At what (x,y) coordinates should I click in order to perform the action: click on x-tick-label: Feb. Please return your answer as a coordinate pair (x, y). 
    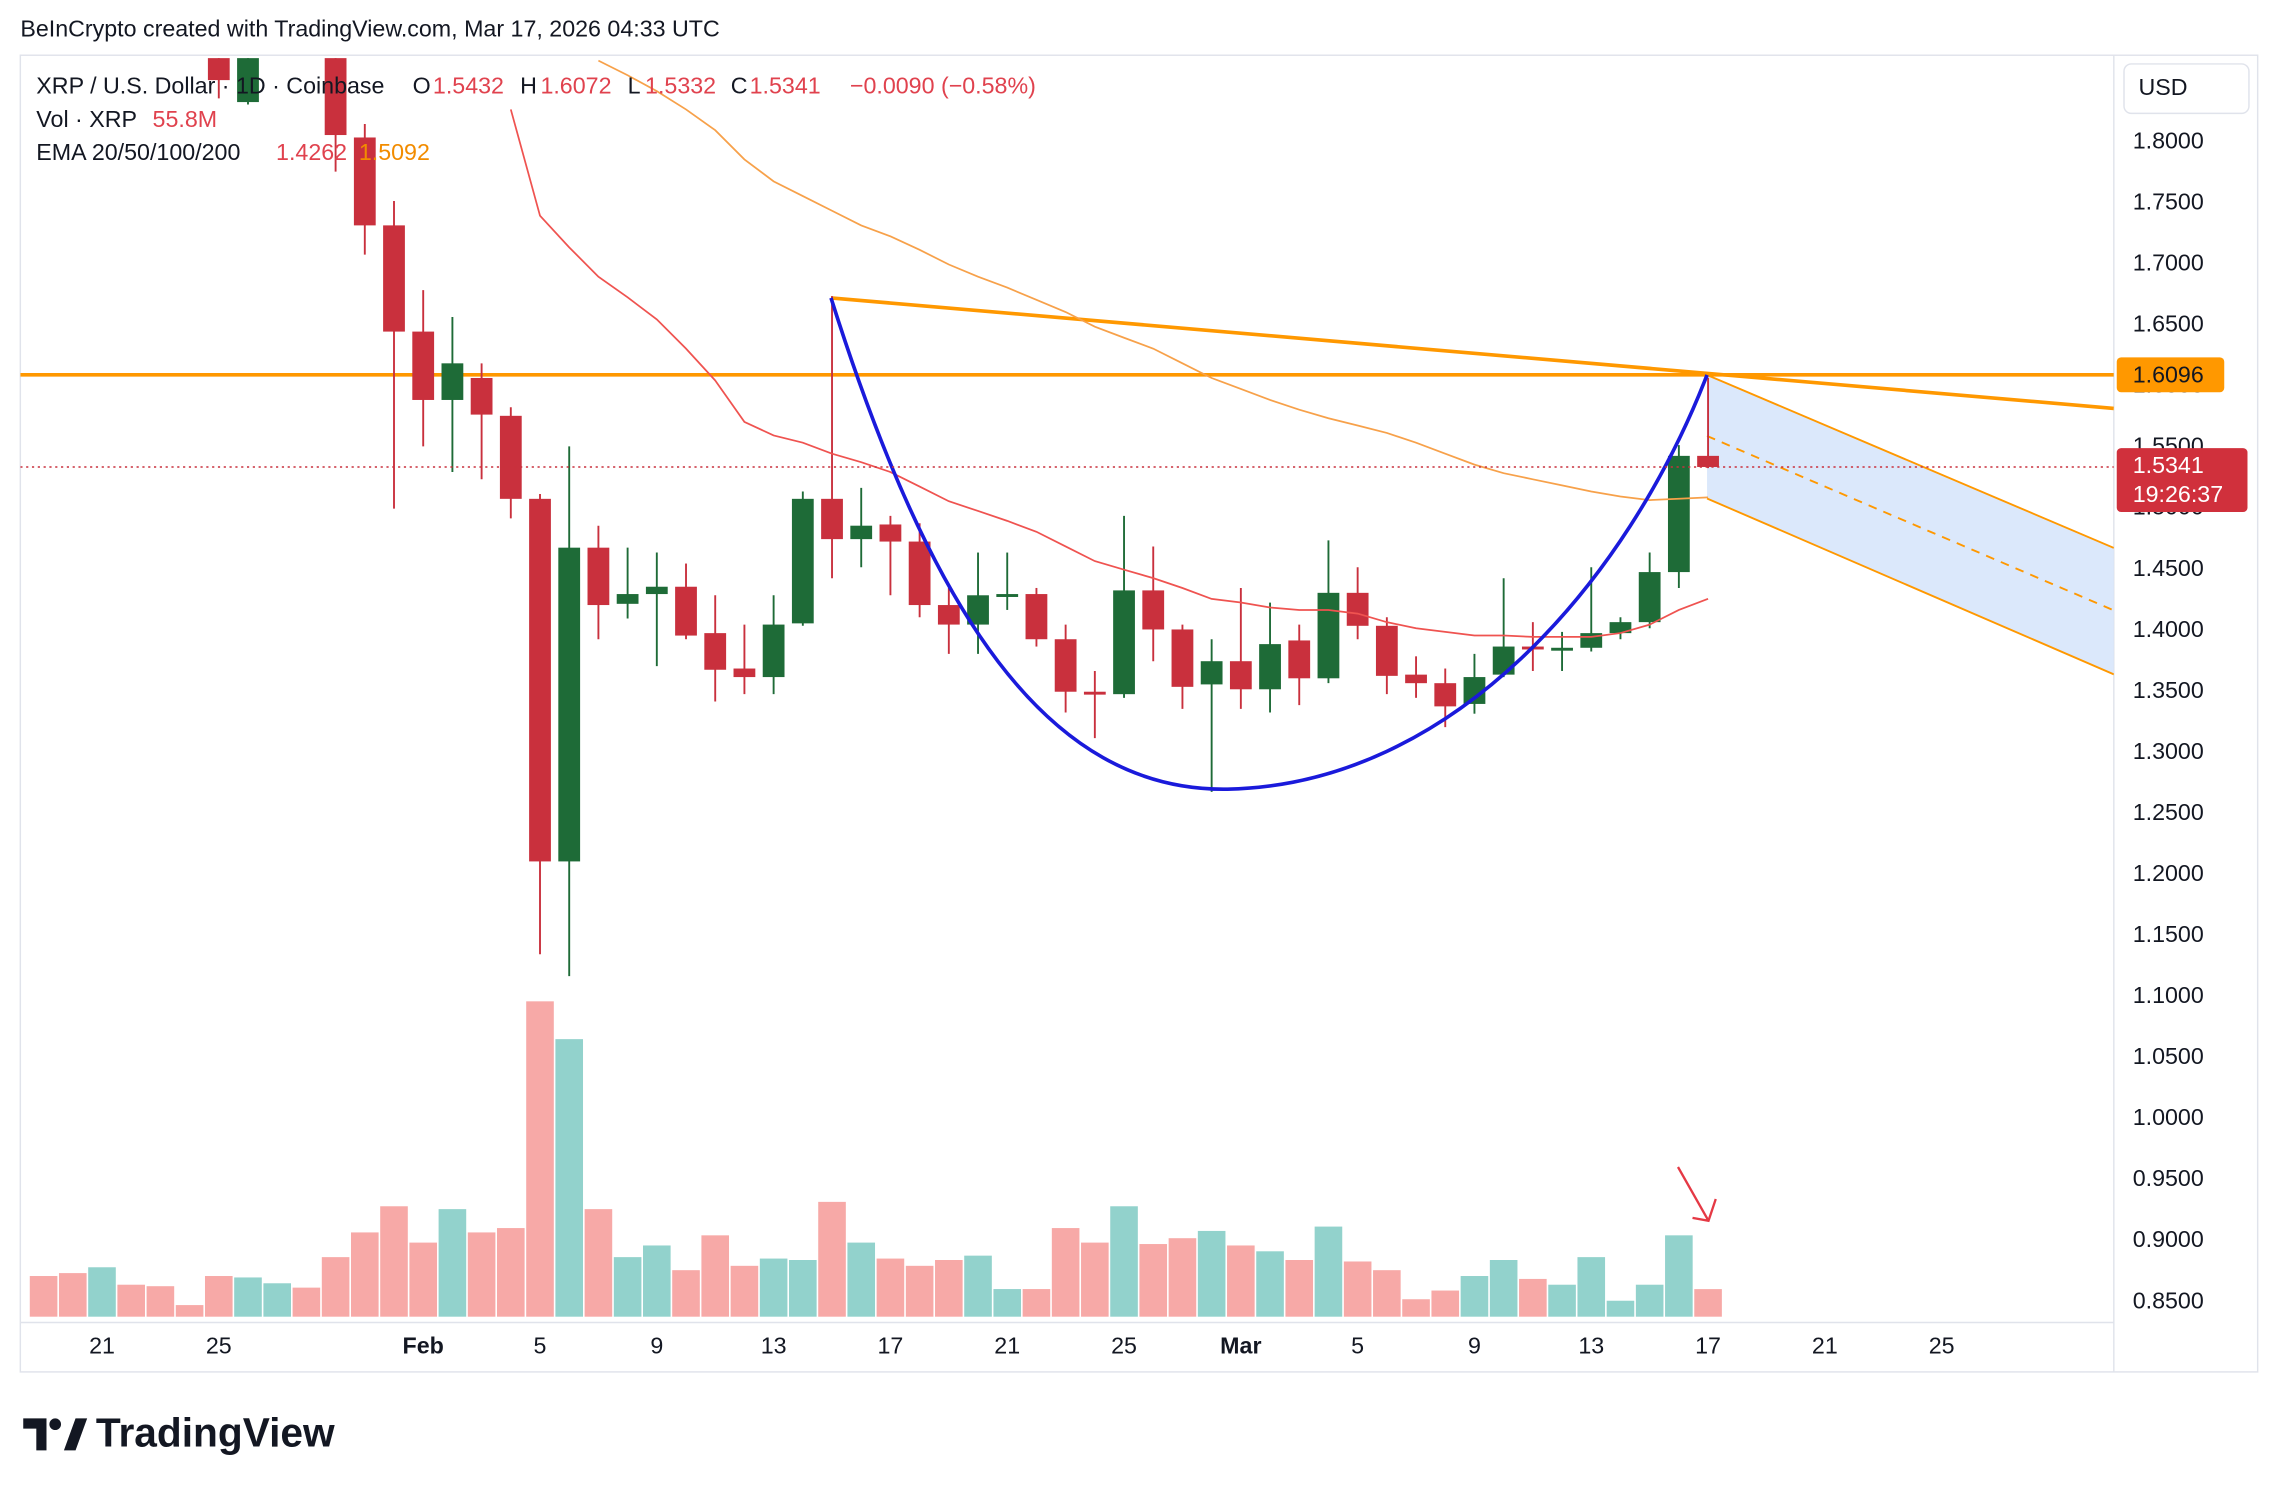
    Looking at the image, I should click on (423, 1345).